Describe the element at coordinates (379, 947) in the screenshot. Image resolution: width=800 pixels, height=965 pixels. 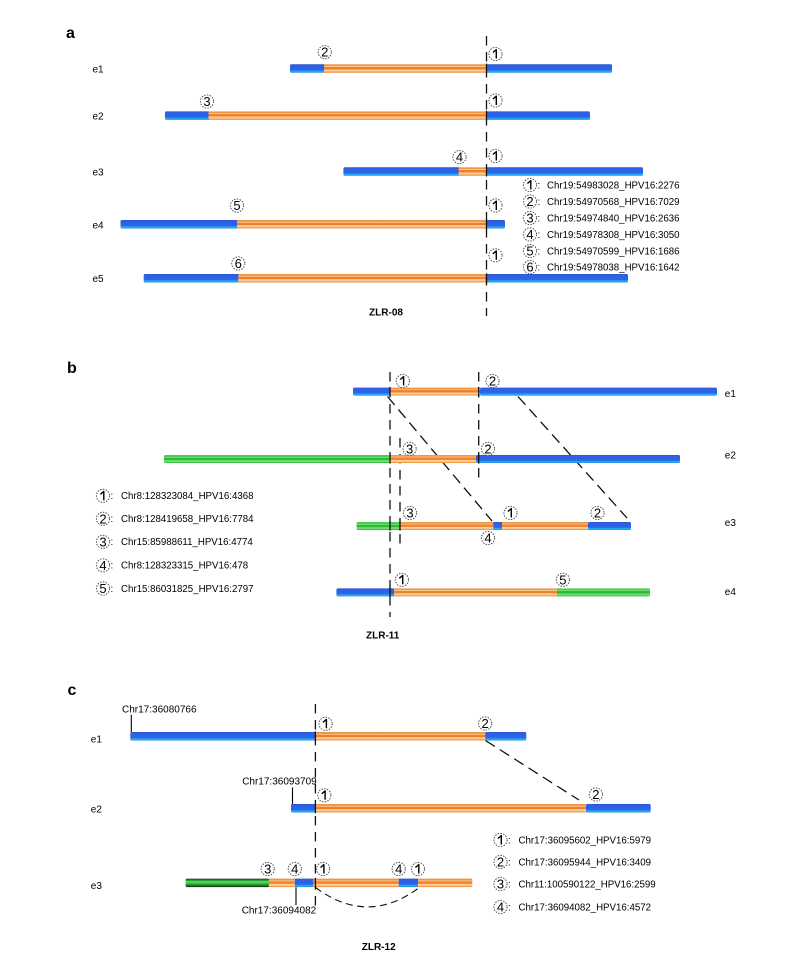
I see `svg-text: ZLR-12` at that location.